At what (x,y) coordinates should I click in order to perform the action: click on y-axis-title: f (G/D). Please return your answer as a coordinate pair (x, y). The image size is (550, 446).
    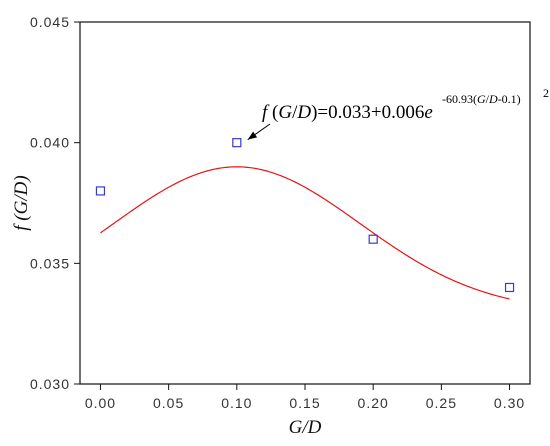
    Looking at the image, I should click on (21, 202).